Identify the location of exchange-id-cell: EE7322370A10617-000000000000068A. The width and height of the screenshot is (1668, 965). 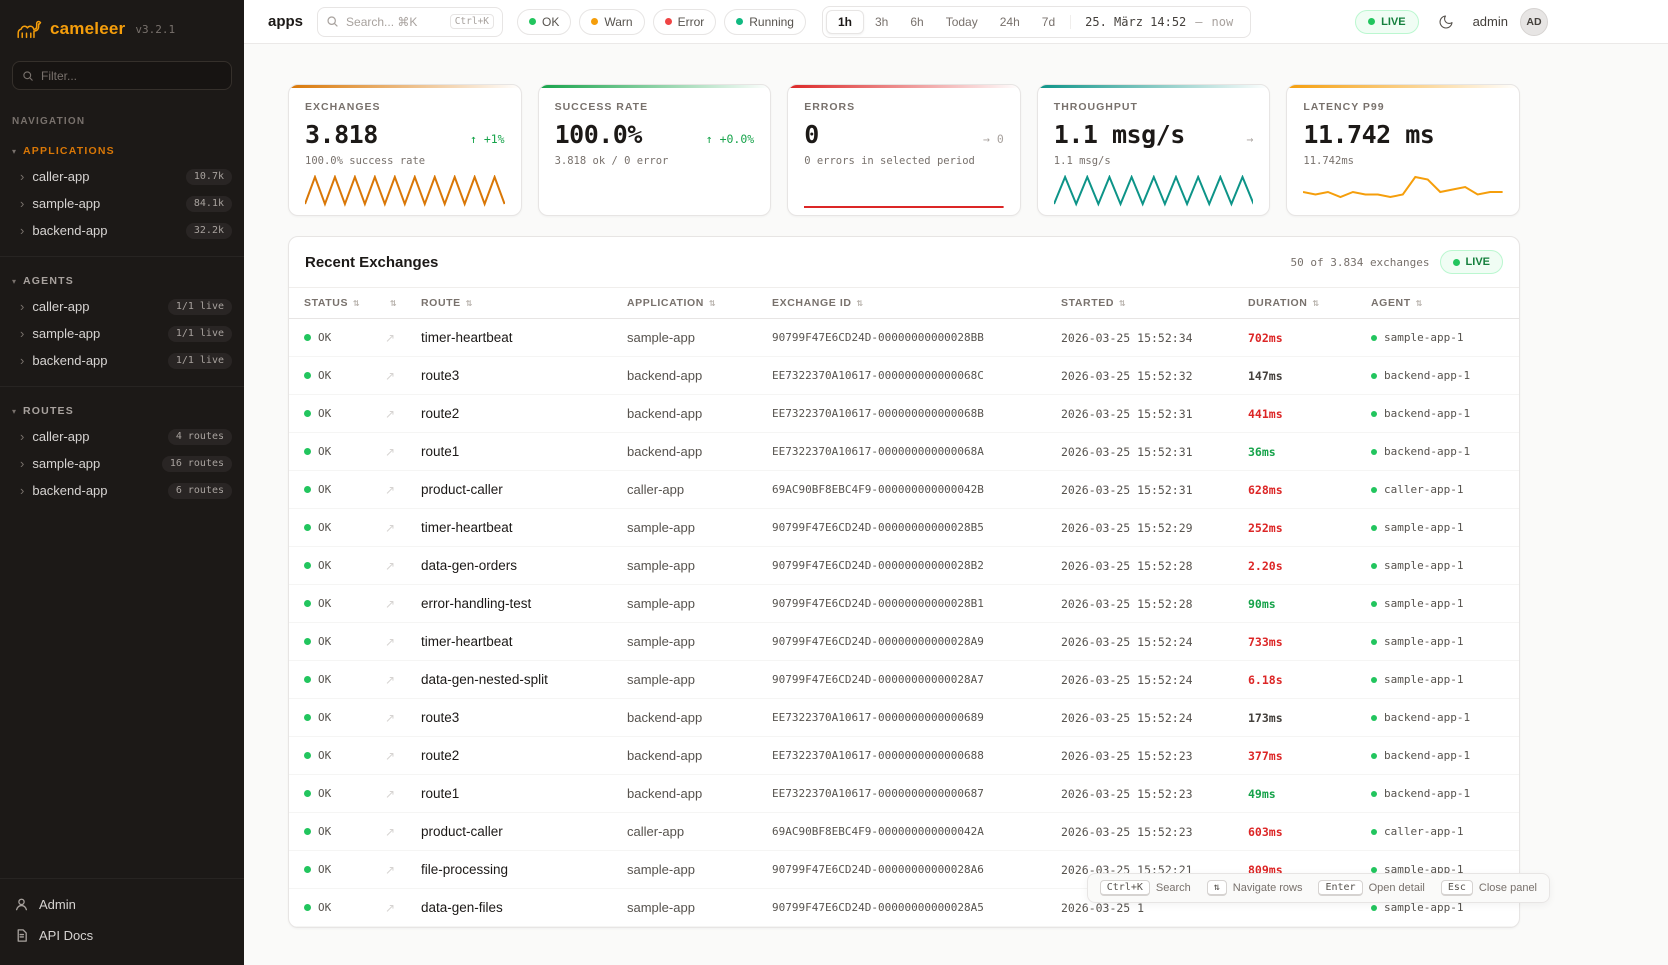
(878, 451).